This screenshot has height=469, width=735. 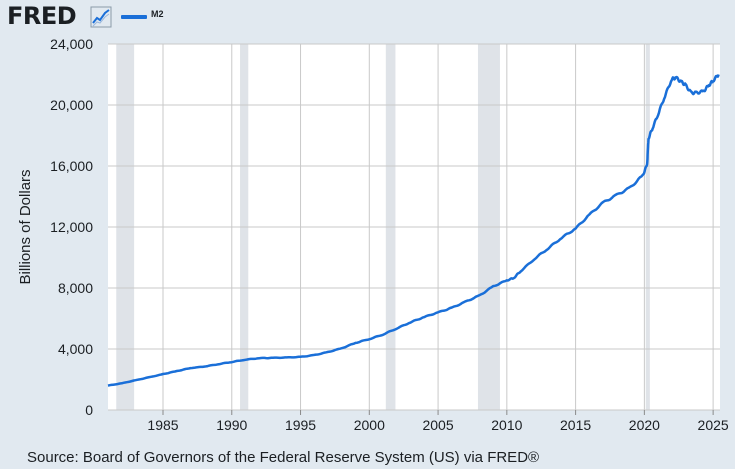 I want to click on x-tick-label: 2005, so click(x=437, y=425).